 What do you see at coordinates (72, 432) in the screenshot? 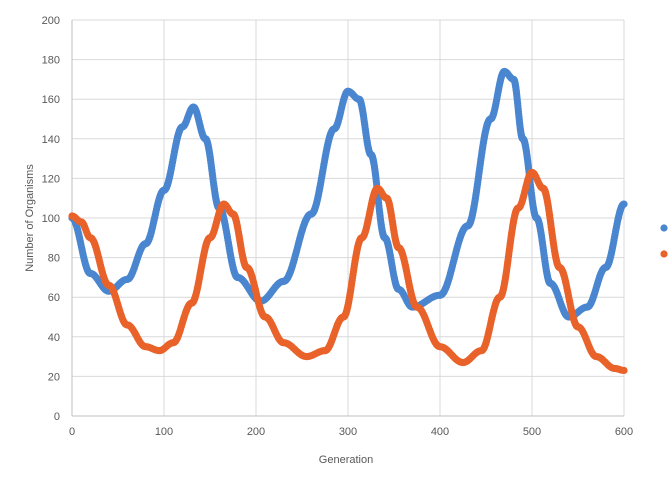
I see `x-tick-label: 0` at bounding box center [72, 432].